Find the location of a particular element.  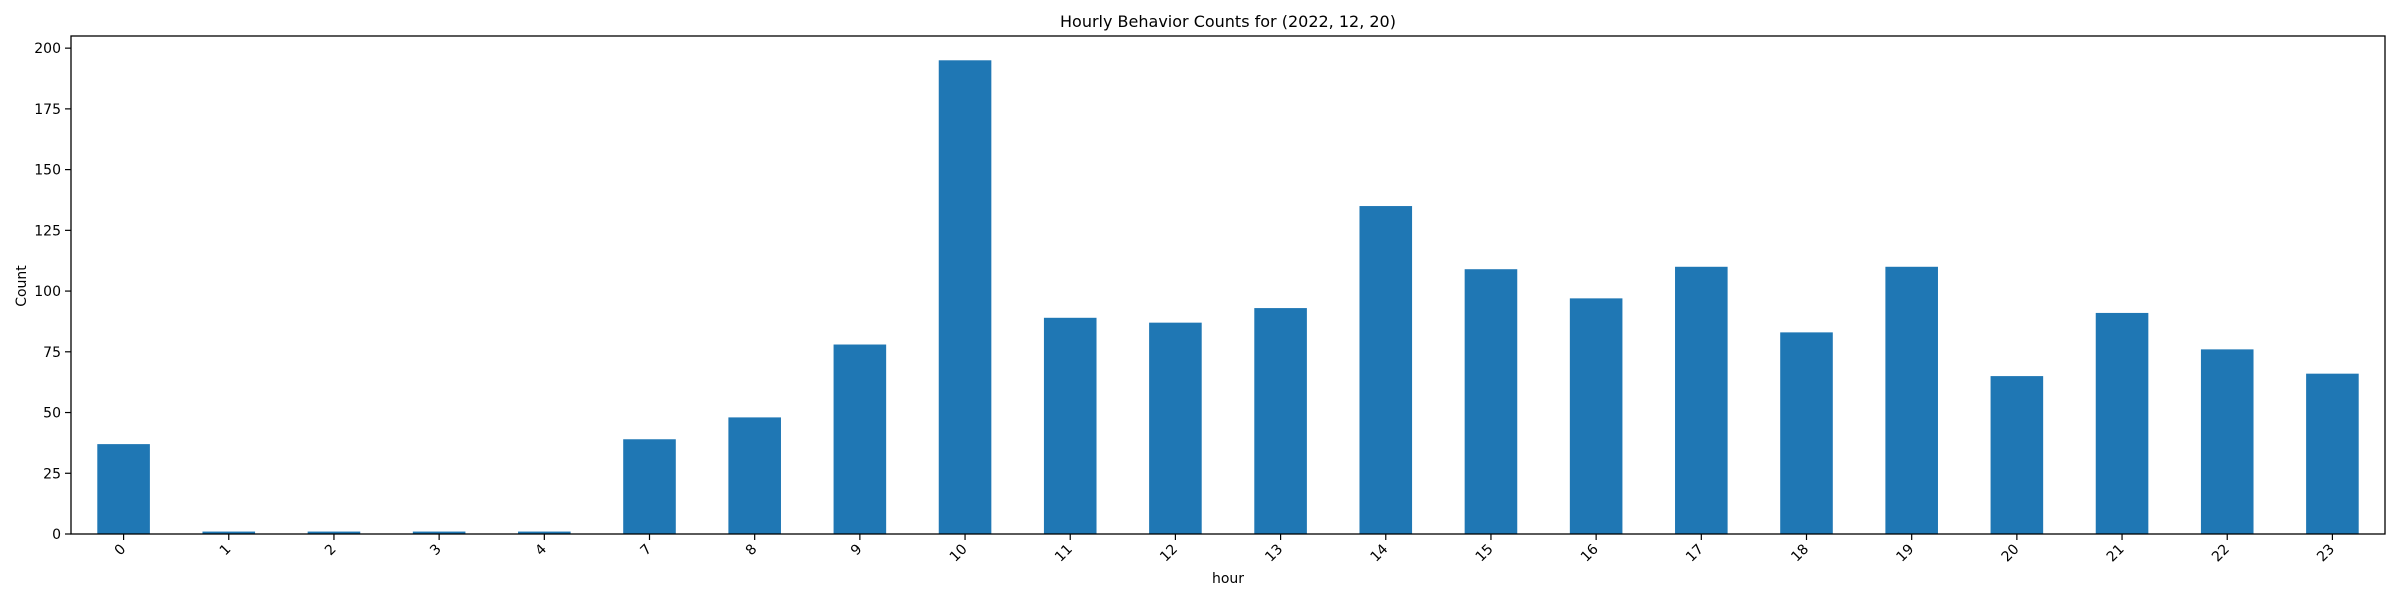

x-tick-label: 15 is located at coordinates (1485, 553).